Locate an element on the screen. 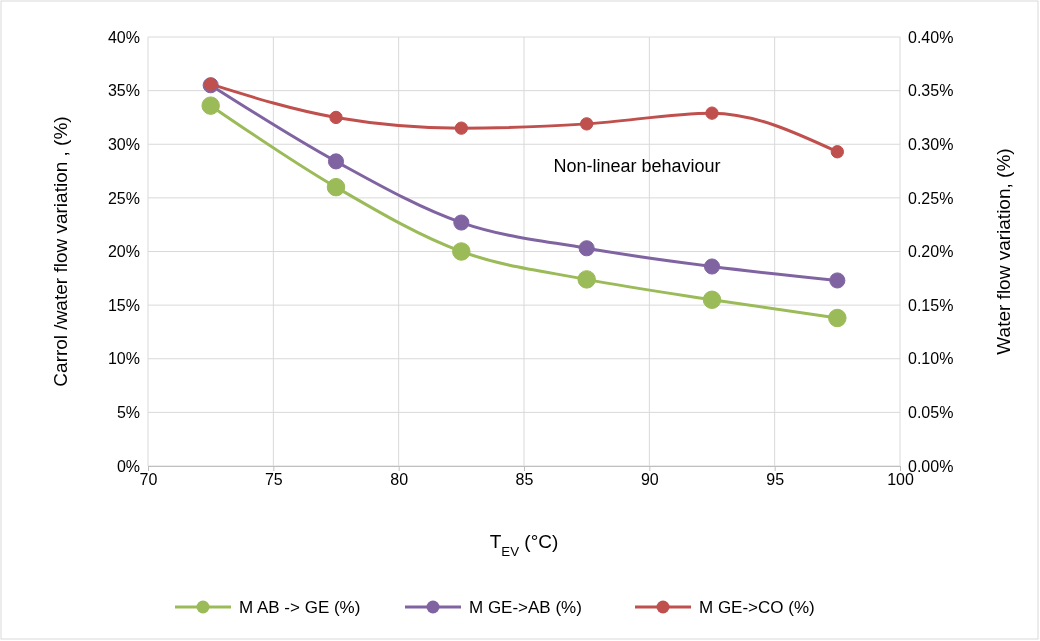  y-tick-label: 5% is located at coordinates (128, 412).